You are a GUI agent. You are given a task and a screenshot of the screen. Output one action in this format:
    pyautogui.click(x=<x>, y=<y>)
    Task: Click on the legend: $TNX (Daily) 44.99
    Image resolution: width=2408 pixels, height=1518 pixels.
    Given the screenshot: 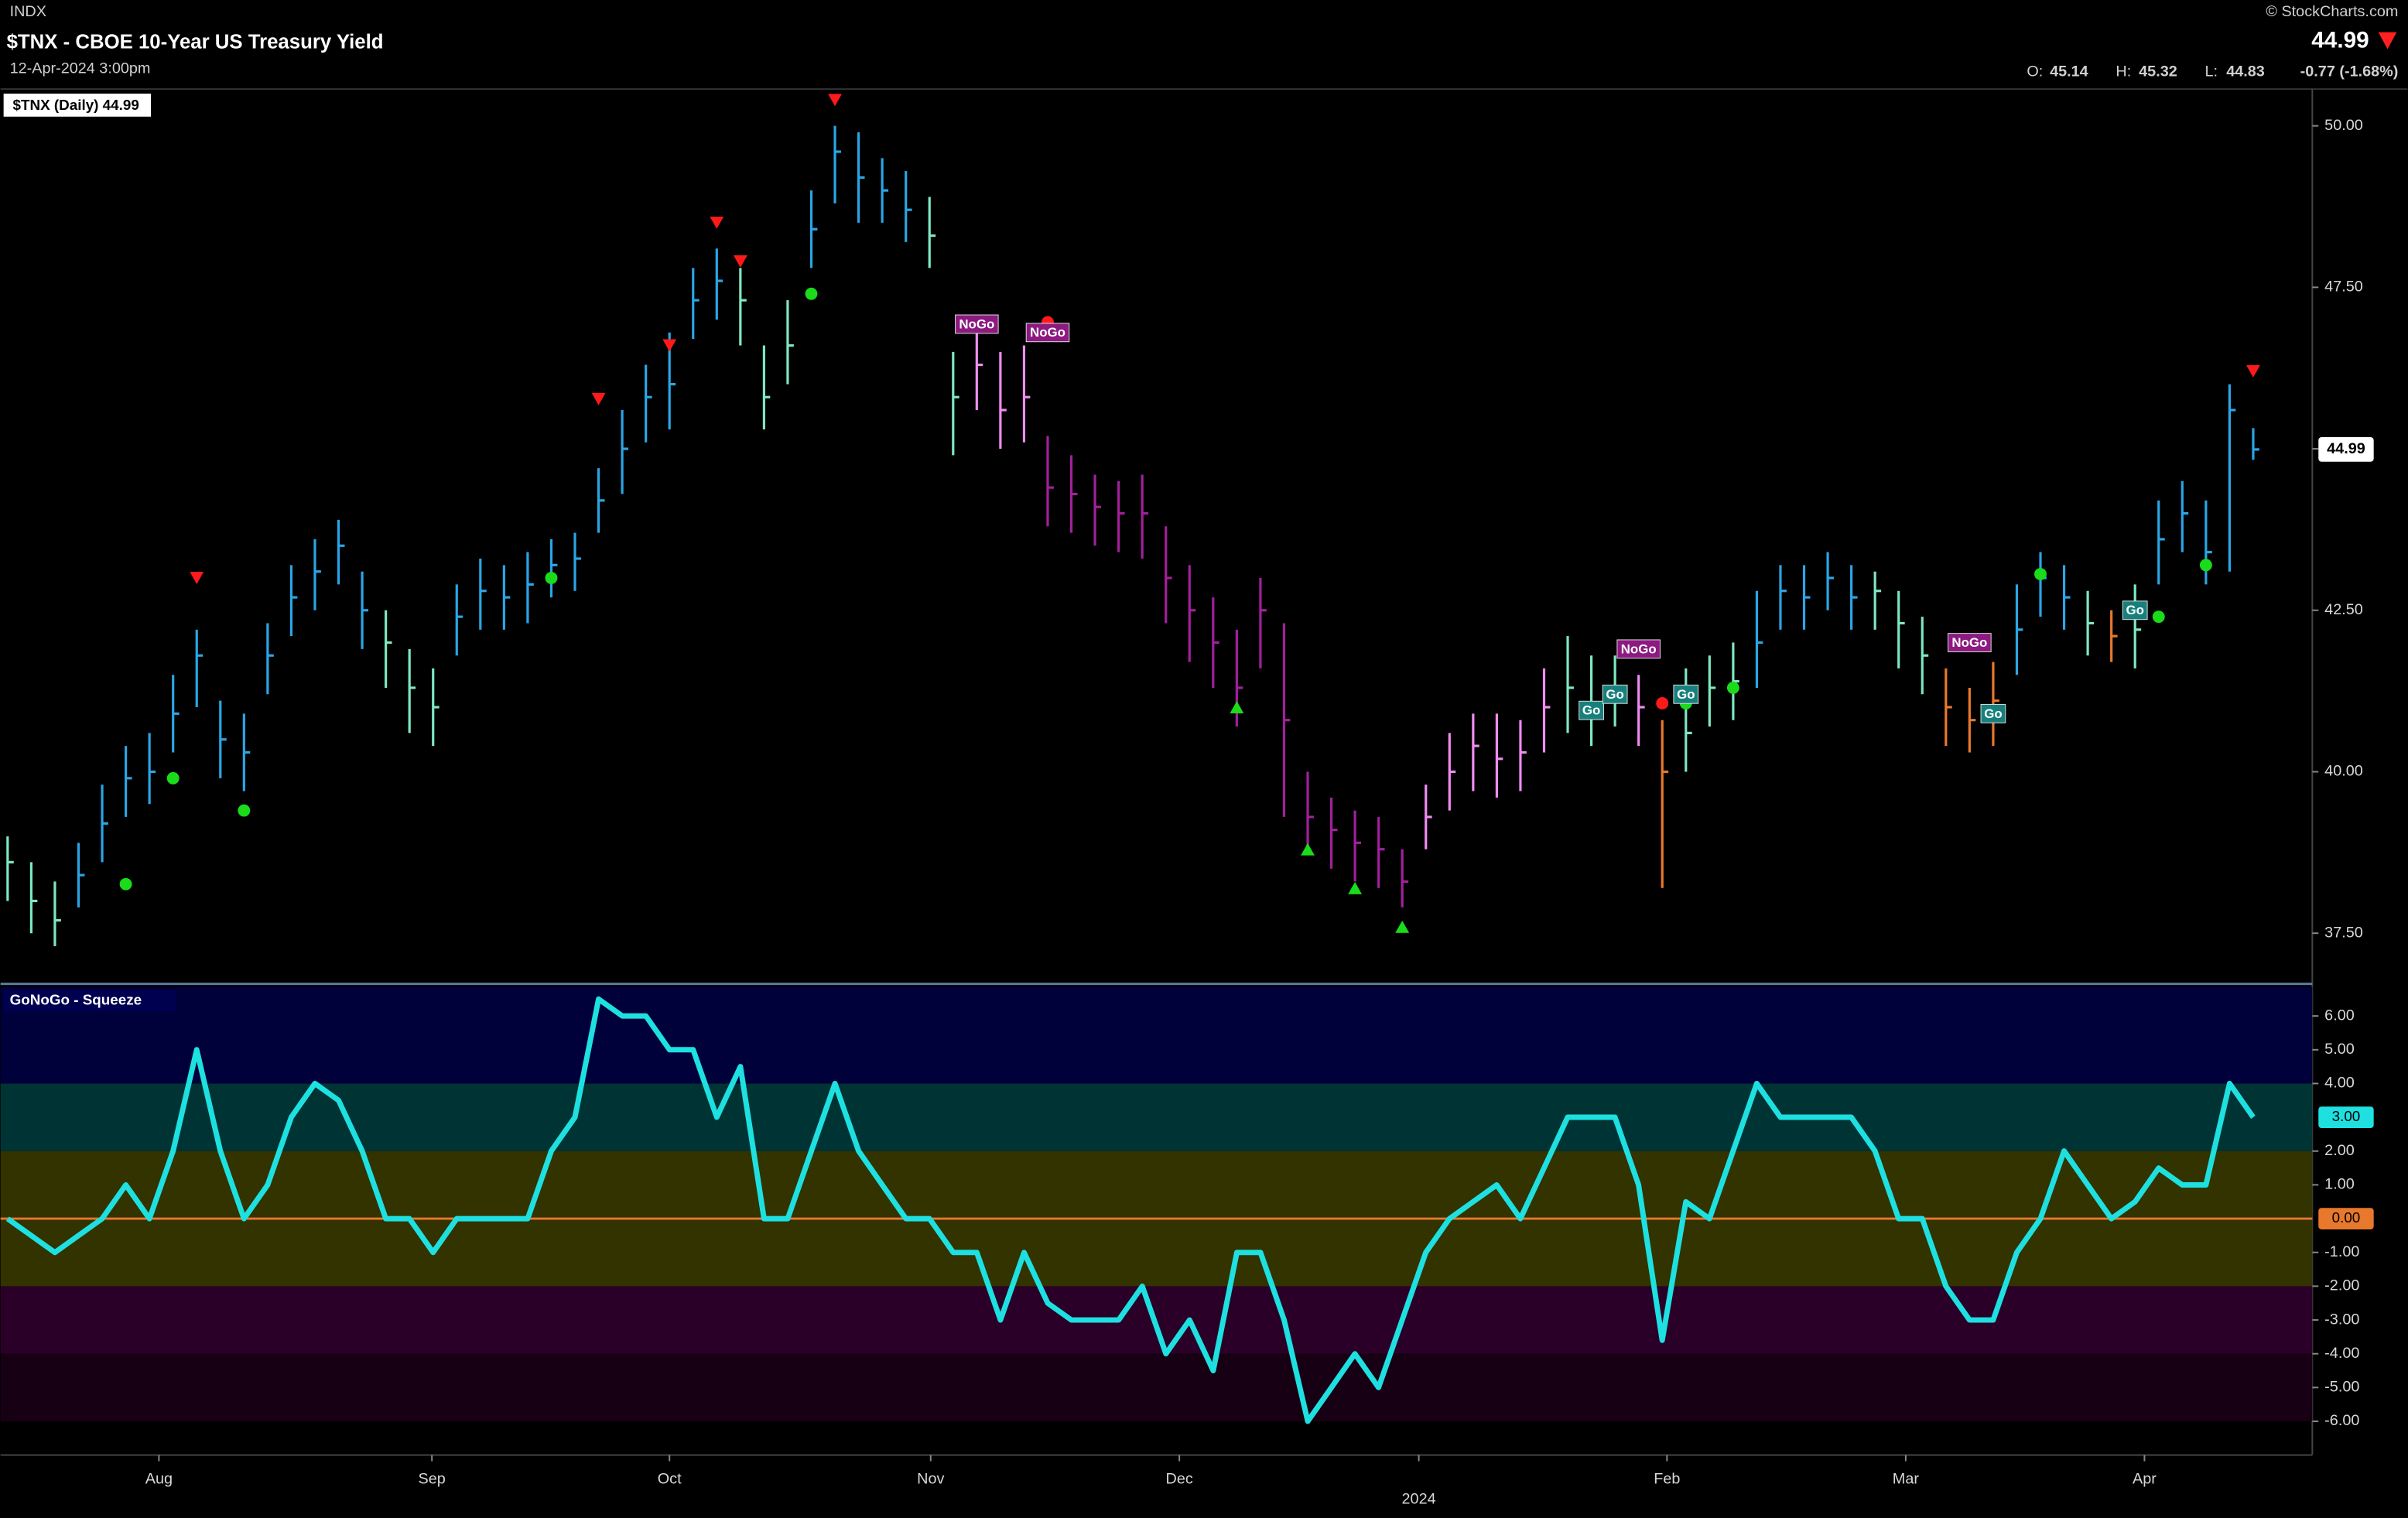 What is the action you would take?
    pyautogui.click(x=76, y=105)
    